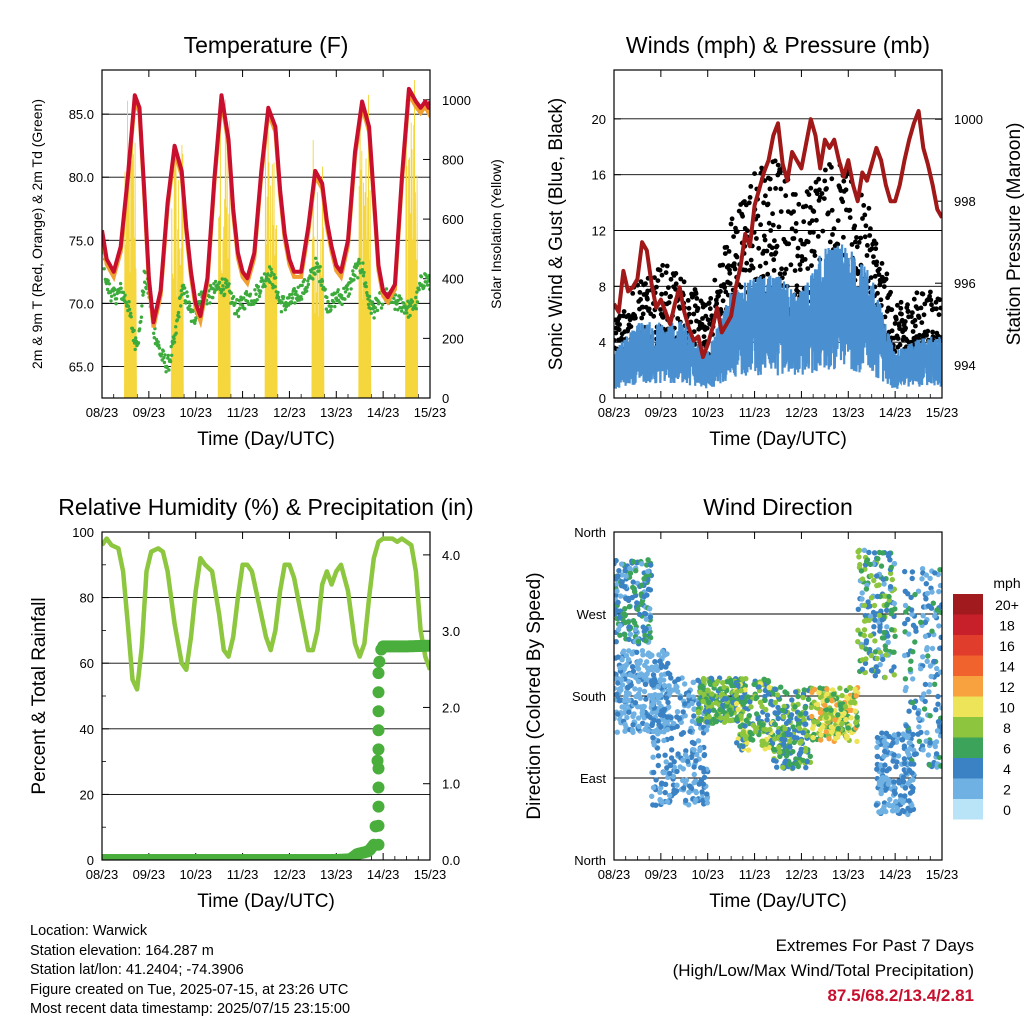 Image resolution: width=1024 pixels, height=1024 pixels. I want to click on y-tick-label: 16, so click(599, 175).